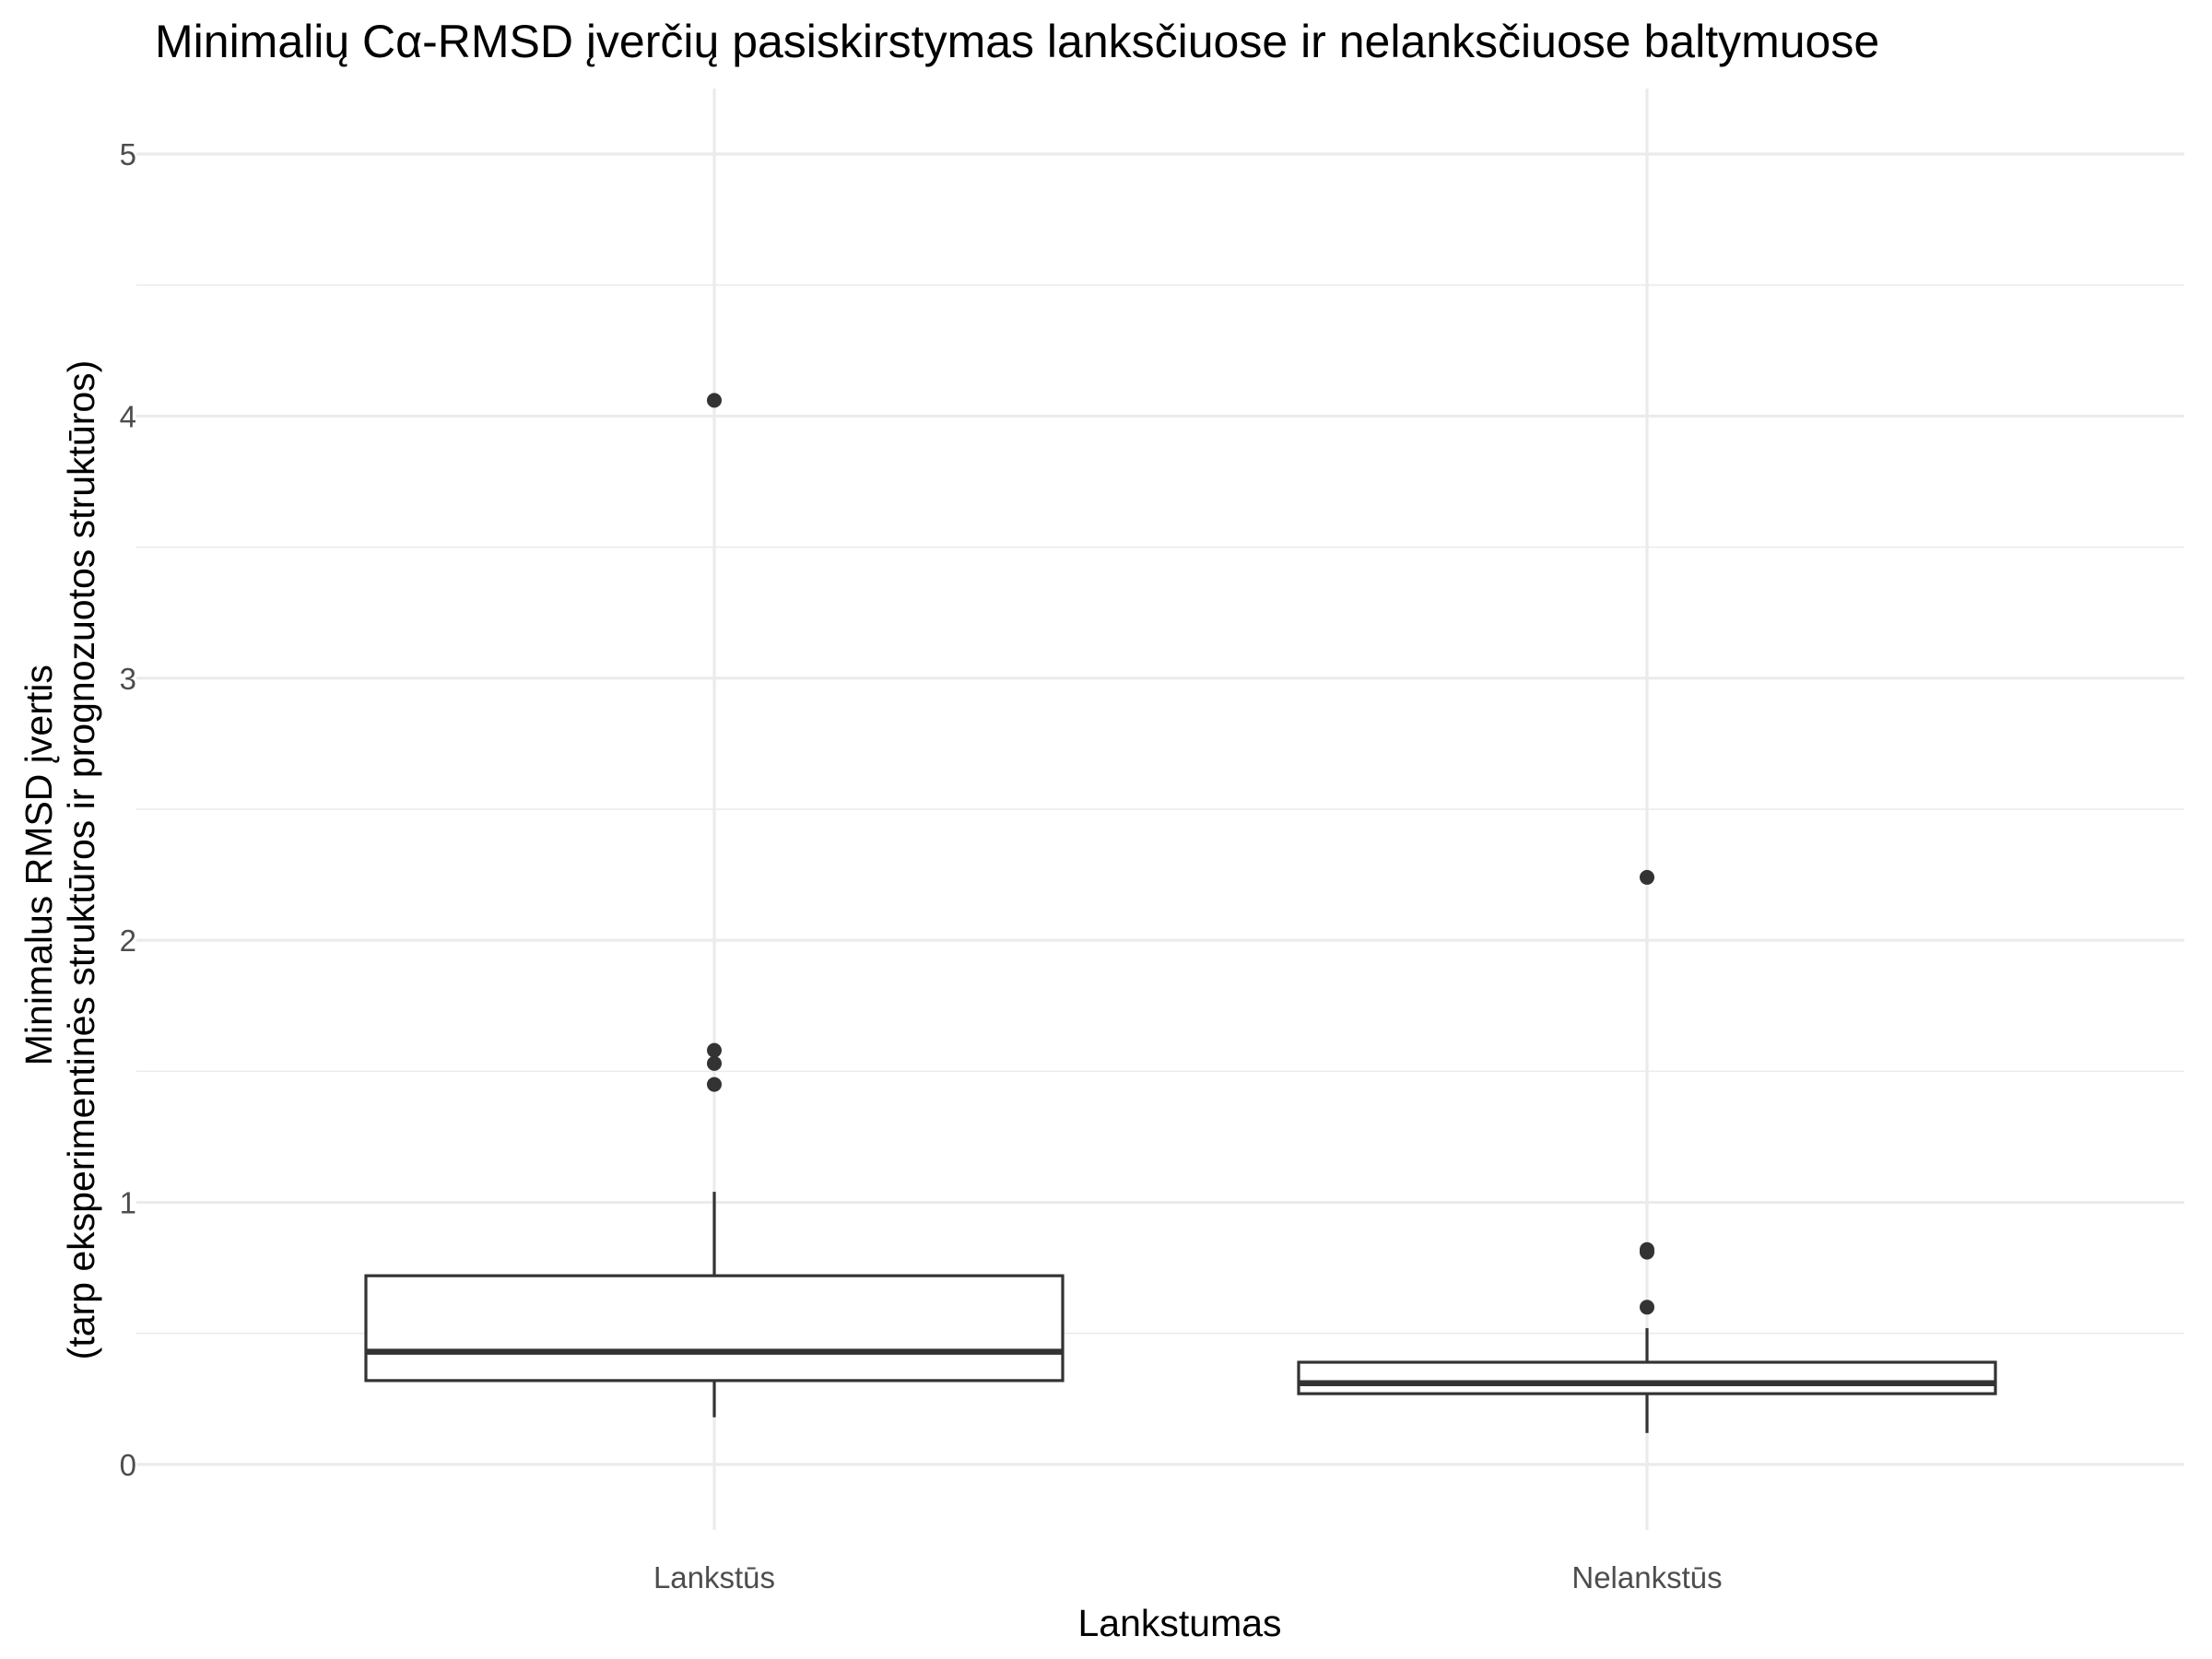 This screenshot has width=2212, height=1659. What do you see at coordinates (1646, 1577) in the screenshot?
I see `x-tick-label: Nelankstūs` at bounding box center [1646, 1577].